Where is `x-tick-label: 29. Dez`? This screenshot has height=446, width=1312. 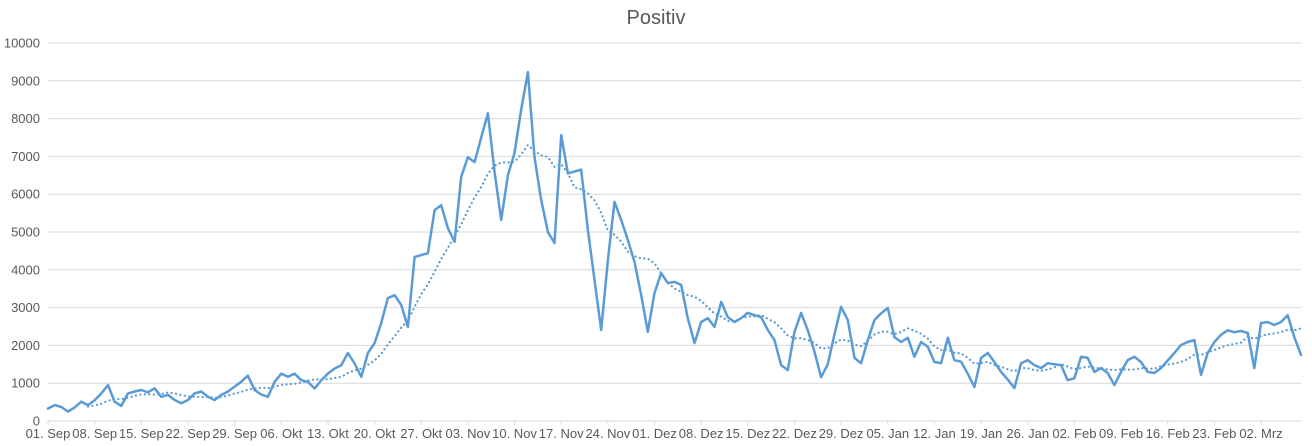
x-tick-label: 29. Dez is located at coordinates (841, 433).